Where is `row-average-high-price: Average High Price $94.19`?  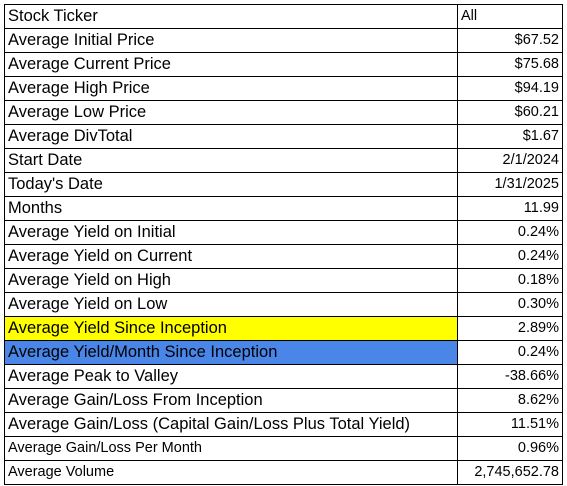
row-average-high-price: Average High Price $94.19 is located at coordinates (283, 88).